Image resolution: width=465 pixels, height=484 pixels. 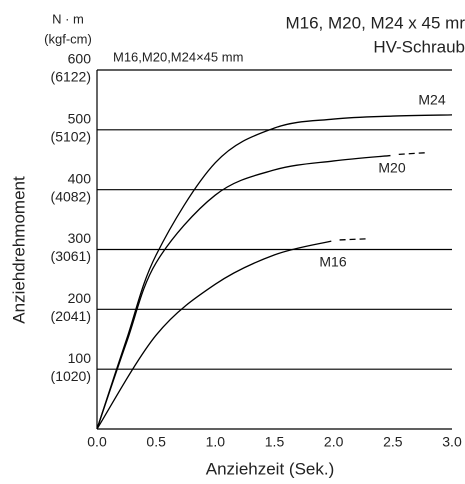 What do you see at coordinates (71, 376) in the screenshot?
I see `y-tick-label-secondary: (1020)` at bounding box center [71, 376].